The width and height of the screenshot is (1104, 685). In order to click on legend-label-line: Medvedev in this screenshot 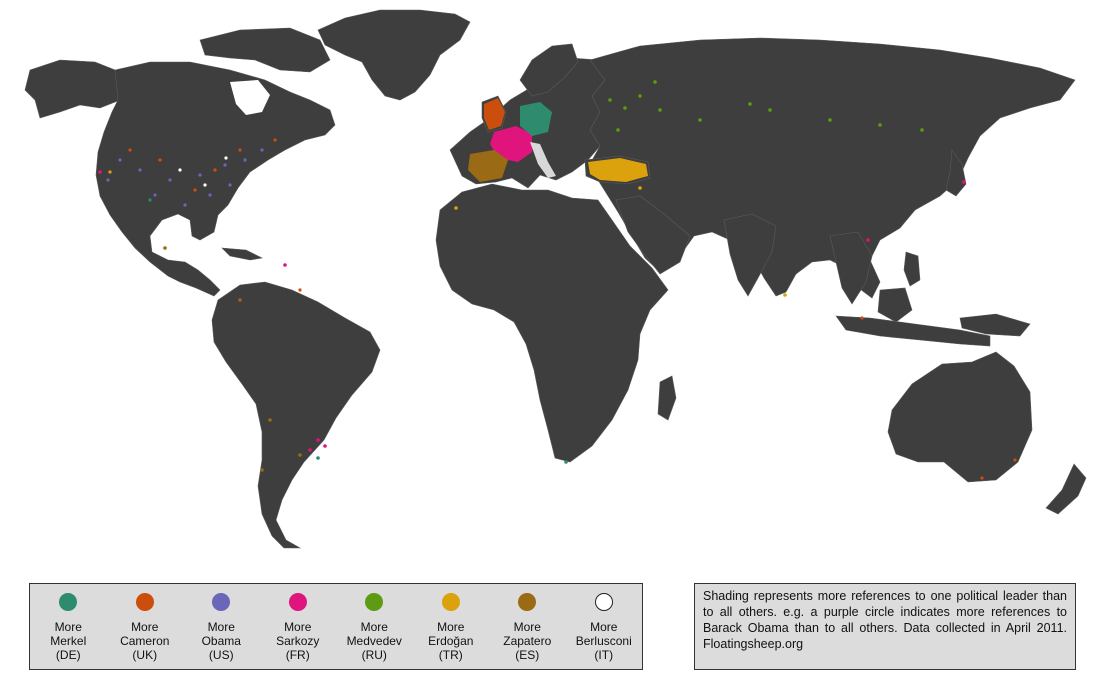, I will do `click(374, 641)`.